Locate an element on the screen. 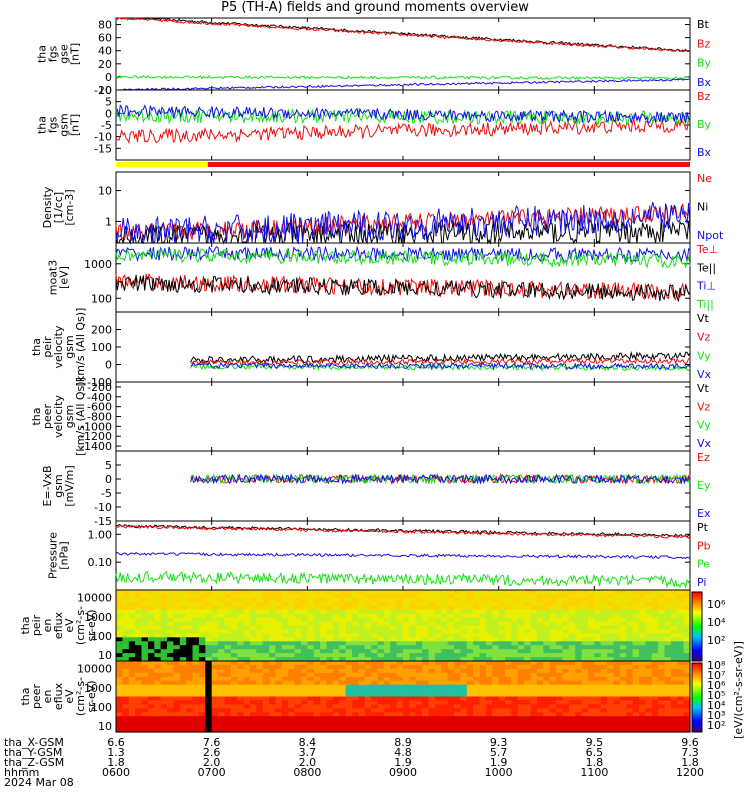  colorbar-tick-label: 10² is located at coordinates (716, 725).